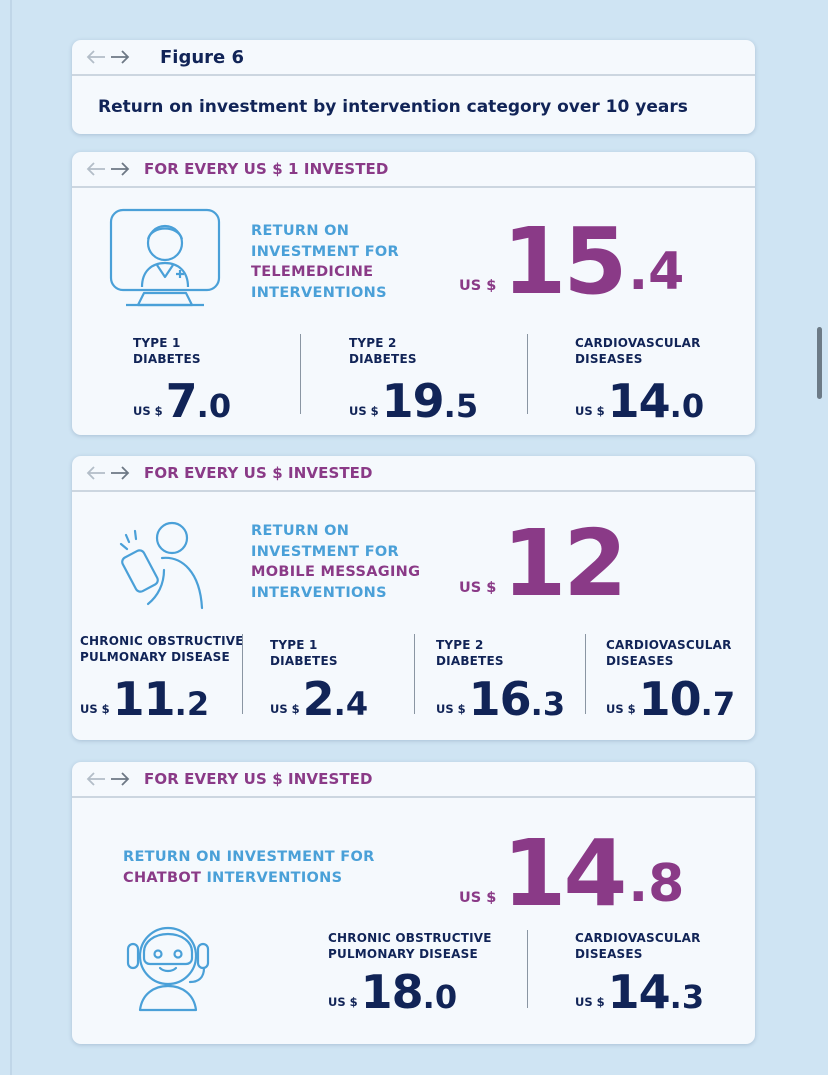  I want to click on breakdown-type1-diabetes: TYPE 1 DIABETES US $7.0, so click(182, 382).